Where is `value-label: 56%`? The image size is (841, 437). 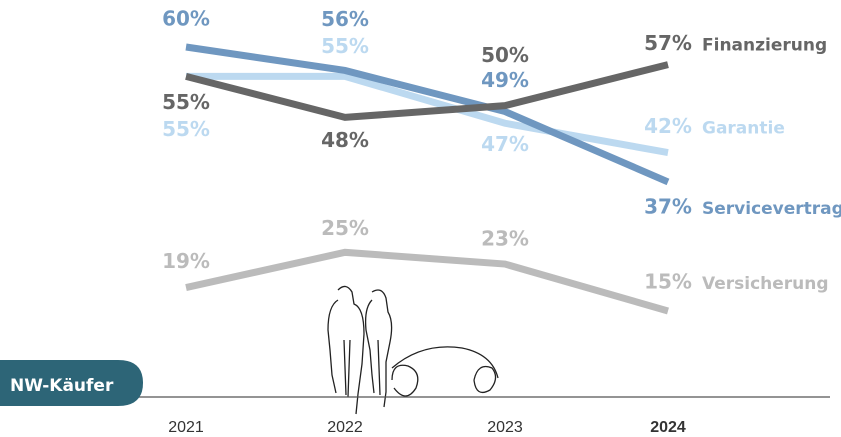 value-label: 56% is located at coordinates (345, 19).